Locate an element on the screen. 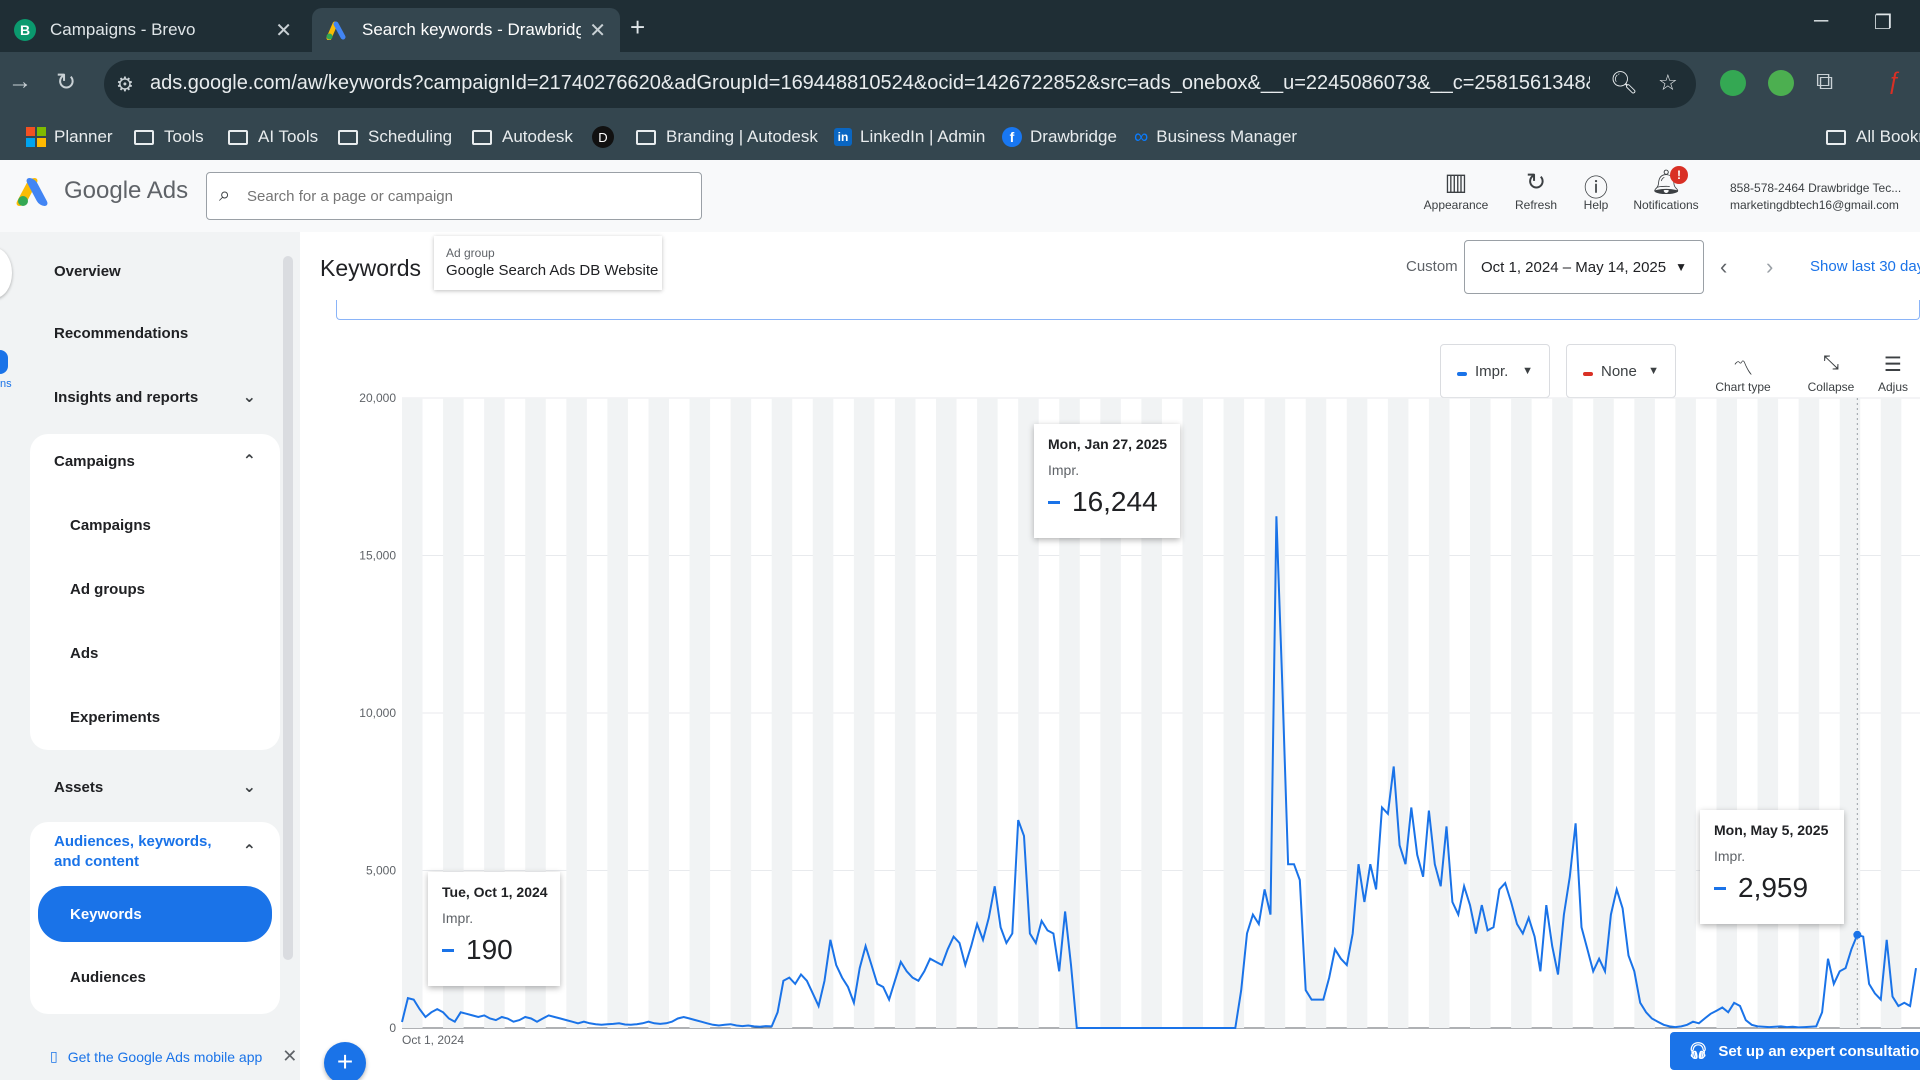 This screenshot has width=1920, height=1080. minimize-icon: ─ is located at coordinates (1821, 21).